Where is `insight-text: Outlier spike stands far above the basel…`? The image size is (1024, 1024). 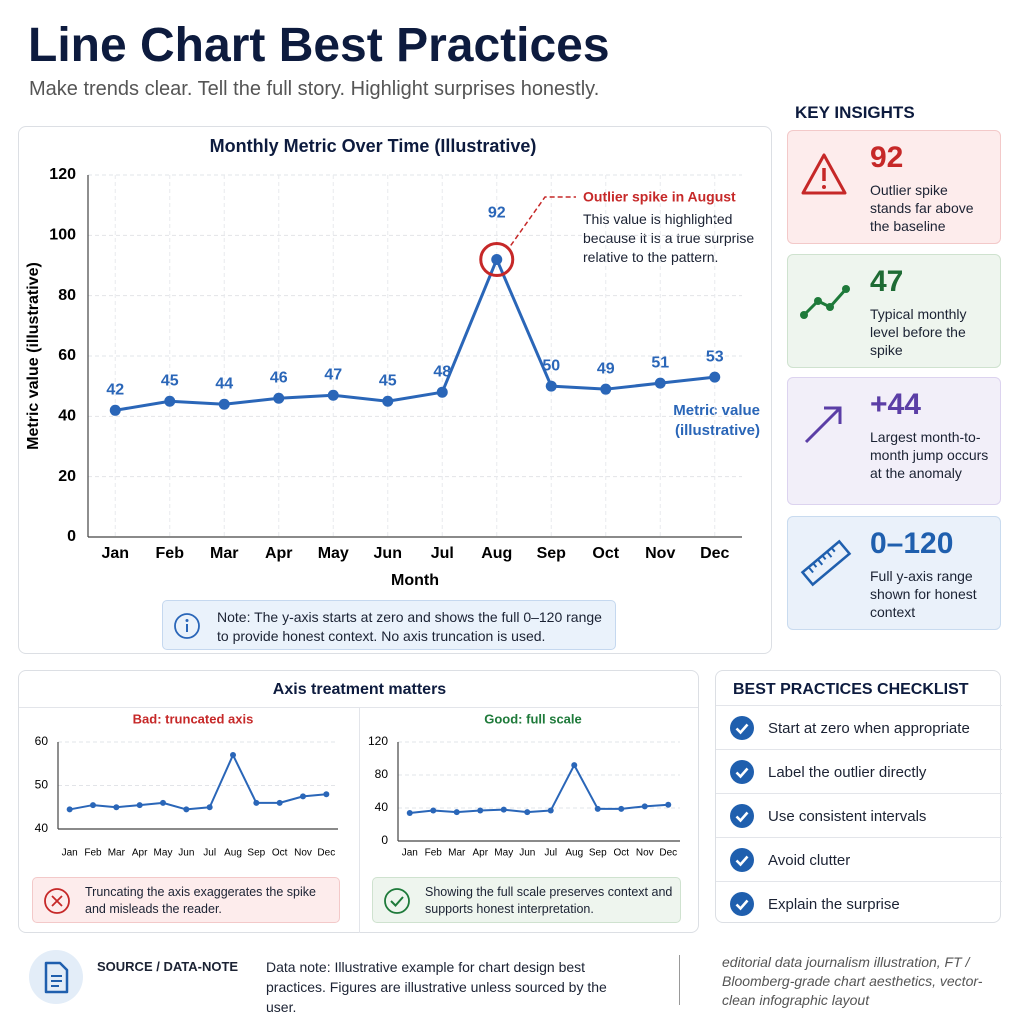
insight-text: Outlier spike stands far above the basel… is located at coordinates (922, 208).